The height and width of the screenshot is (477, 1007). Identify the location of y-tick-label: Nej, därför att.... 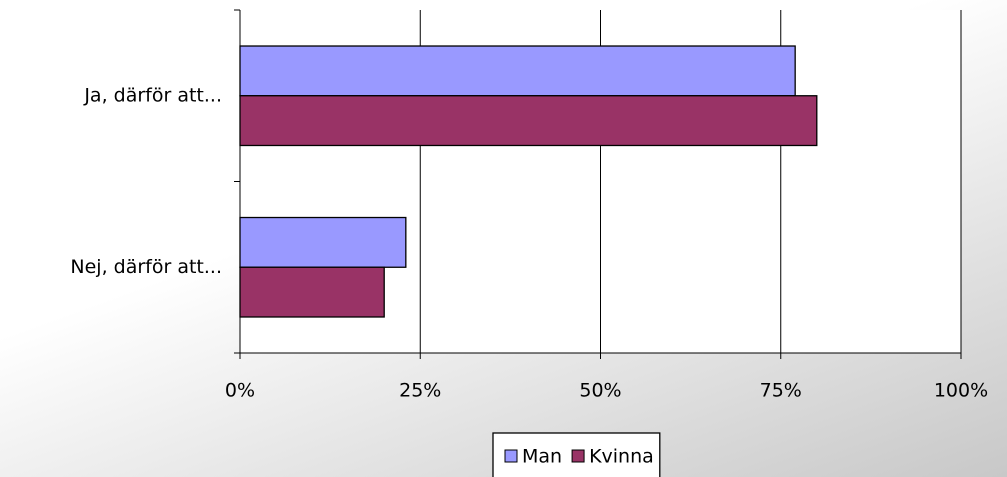
(146, 267).